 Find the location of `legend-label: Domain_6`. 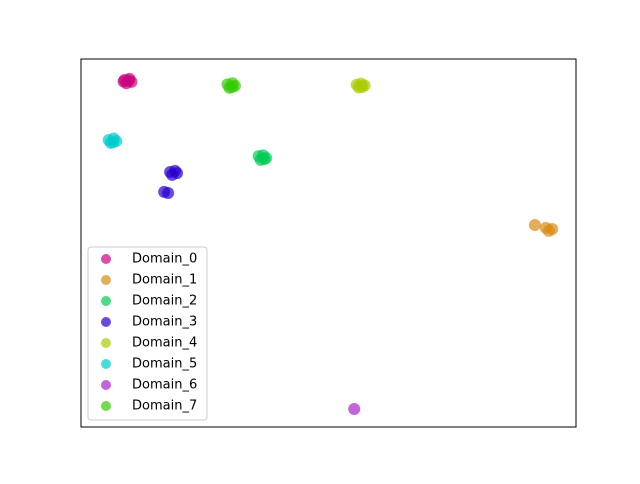

legend-label: Domain_6 is located at coordinates (164, 385).